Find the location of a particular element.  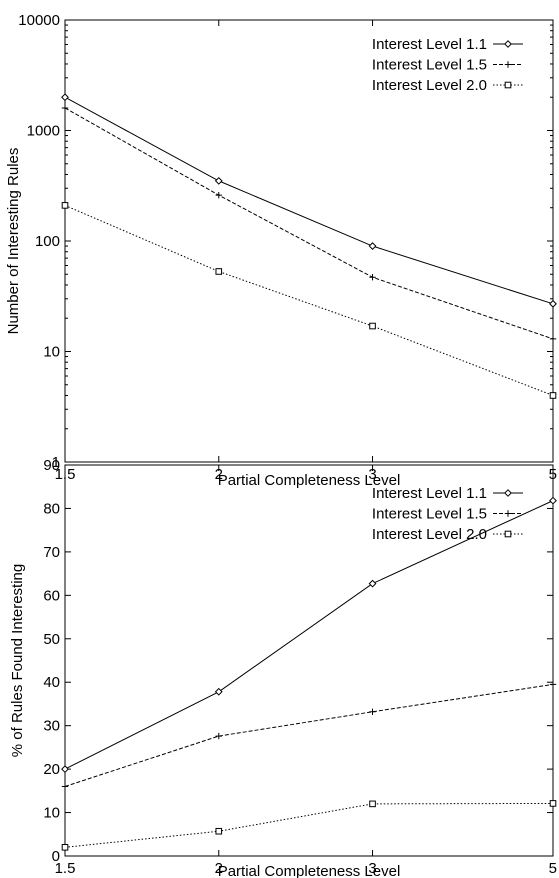

y-tick-label: 1000 is located at coordinates (43, 131).